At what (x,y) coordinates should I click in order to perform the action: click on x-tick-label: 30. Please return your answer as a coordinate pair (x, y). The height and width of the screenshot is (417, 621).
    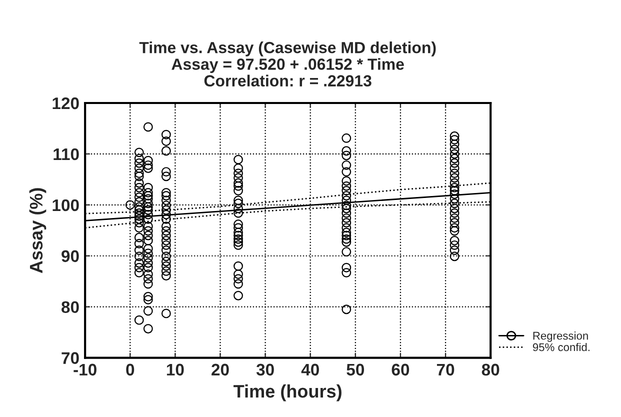
    Looking at the image, I should click on (265, 370).